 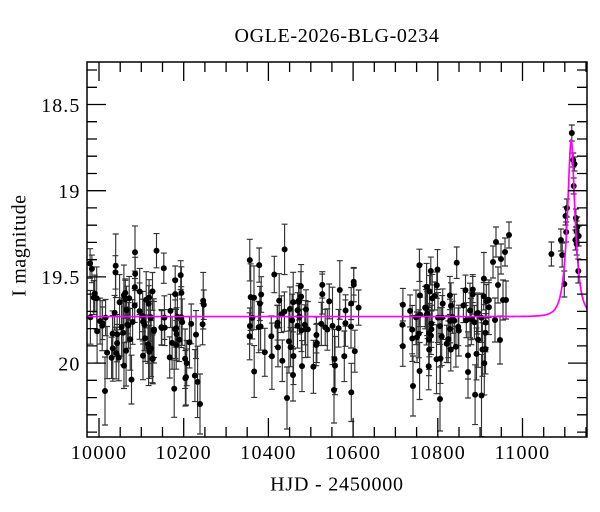 What do you see at coordinates (353, 453) in the screenshot?
I see `svg-text: 10600` at bounding box center [353, 453].